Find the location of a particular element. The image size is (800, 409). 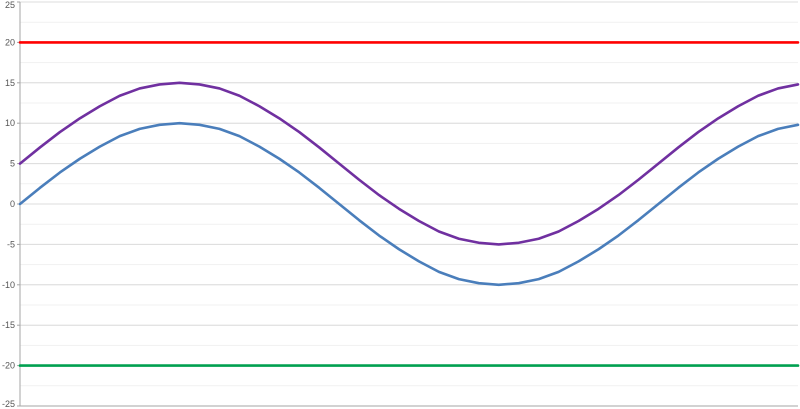

y-tick-label: -10 is located at coordinates (8, 285).